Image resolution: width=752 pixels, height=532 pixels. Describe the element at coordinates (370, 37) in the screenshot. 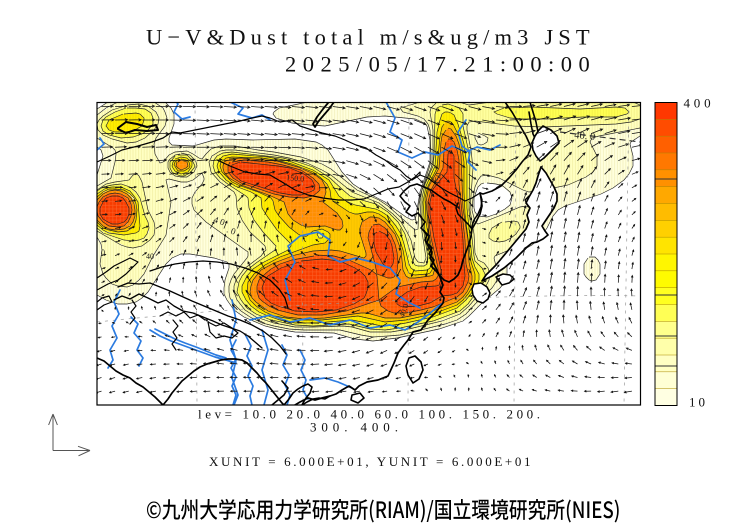

I see `svg-text: U−V&Dust total m/s&ug/m3 JST` at that location.